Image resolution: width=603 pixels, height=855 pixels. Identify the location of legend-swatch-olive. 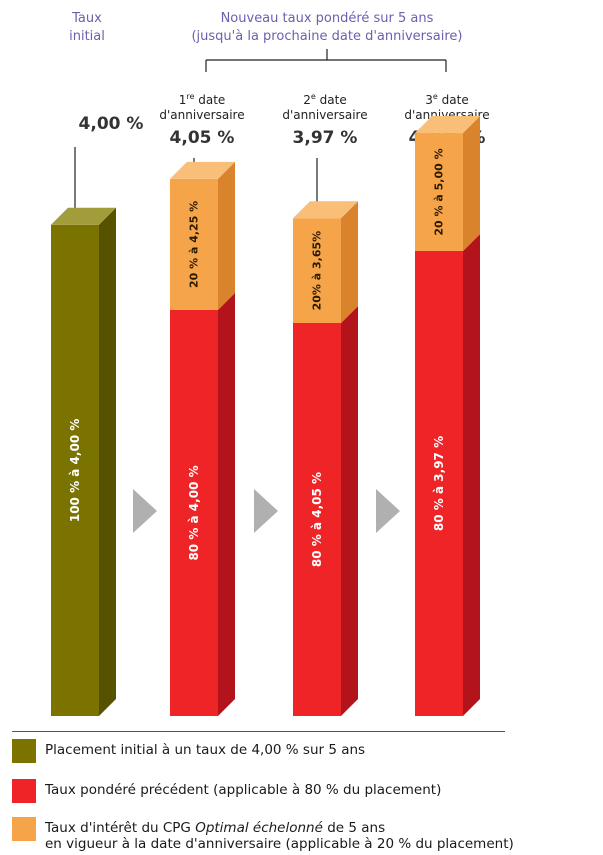
(24, 751).